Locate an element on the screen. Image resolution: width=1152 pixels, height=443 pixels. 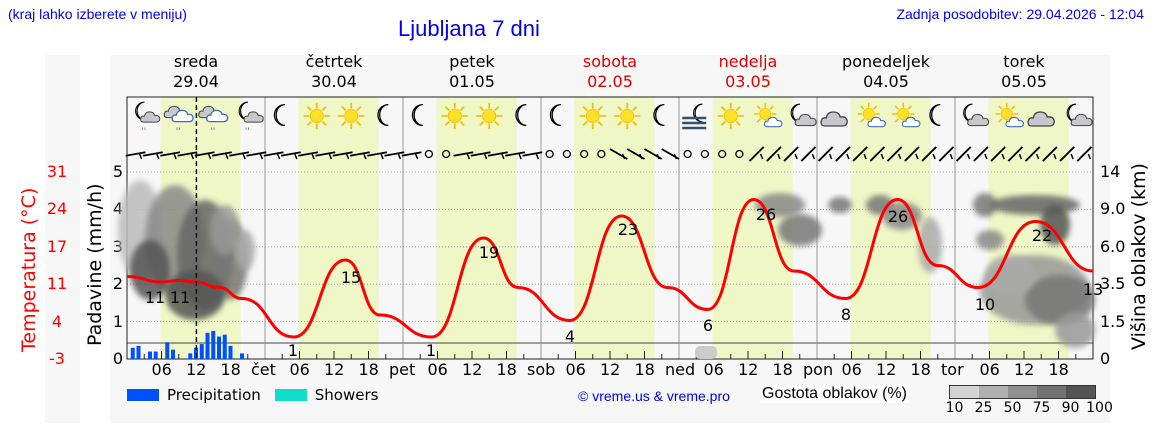
day-name: sobota is located at coordinates (610, 61).